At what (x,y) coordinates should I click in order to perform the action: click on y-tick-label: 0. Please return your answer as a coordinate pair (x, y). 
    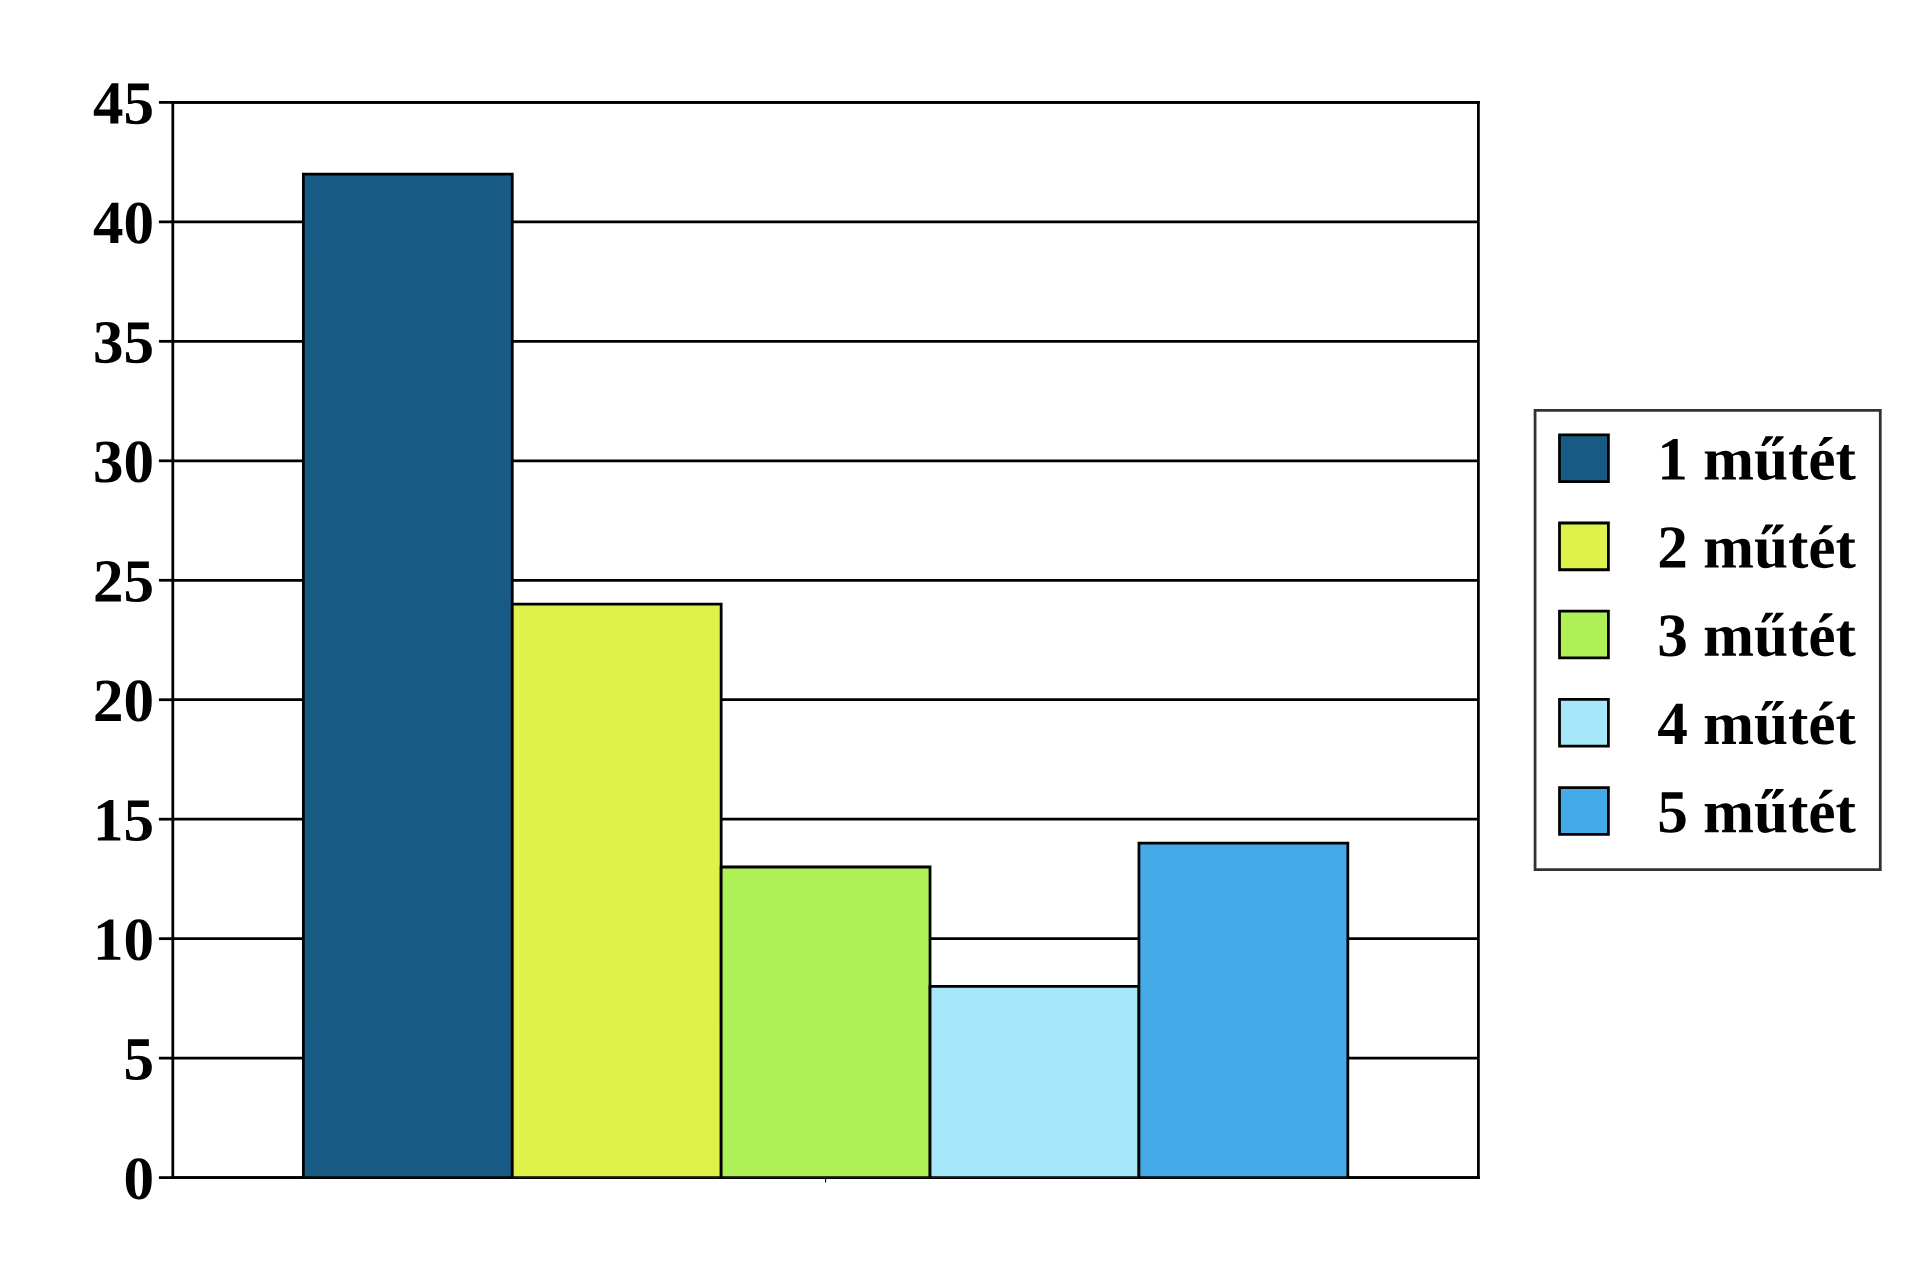
    Looking at the image, I should click on (138, 1179).